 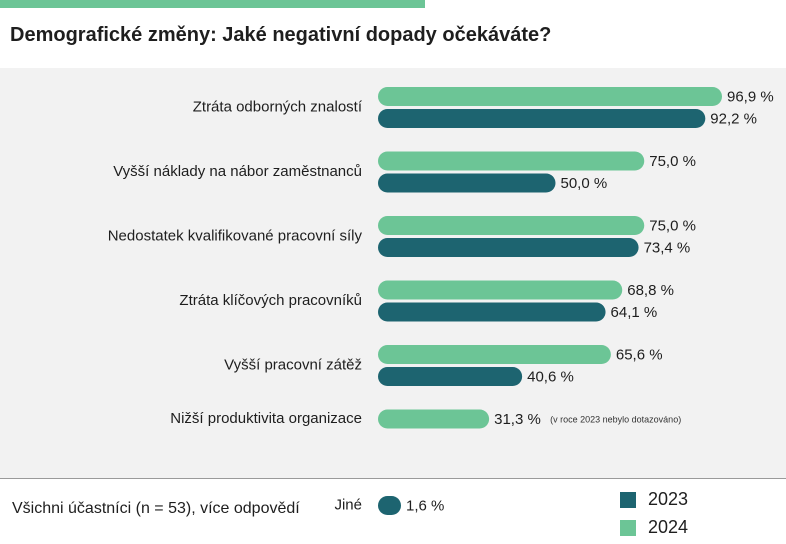 I want to click on bar-2024-vyssi-pracovni-zatez, so click(x=494, y=354).